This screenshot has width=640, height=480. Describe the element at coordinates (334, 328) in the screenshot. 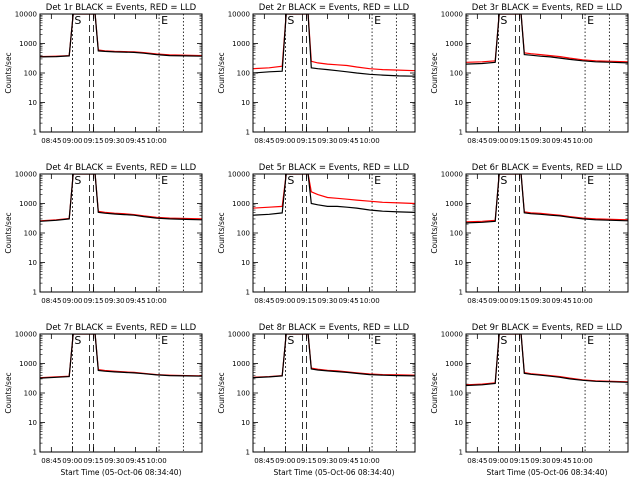

I see `chart-title: Det 8r BLACK = Events, RED = LLD` at that location.